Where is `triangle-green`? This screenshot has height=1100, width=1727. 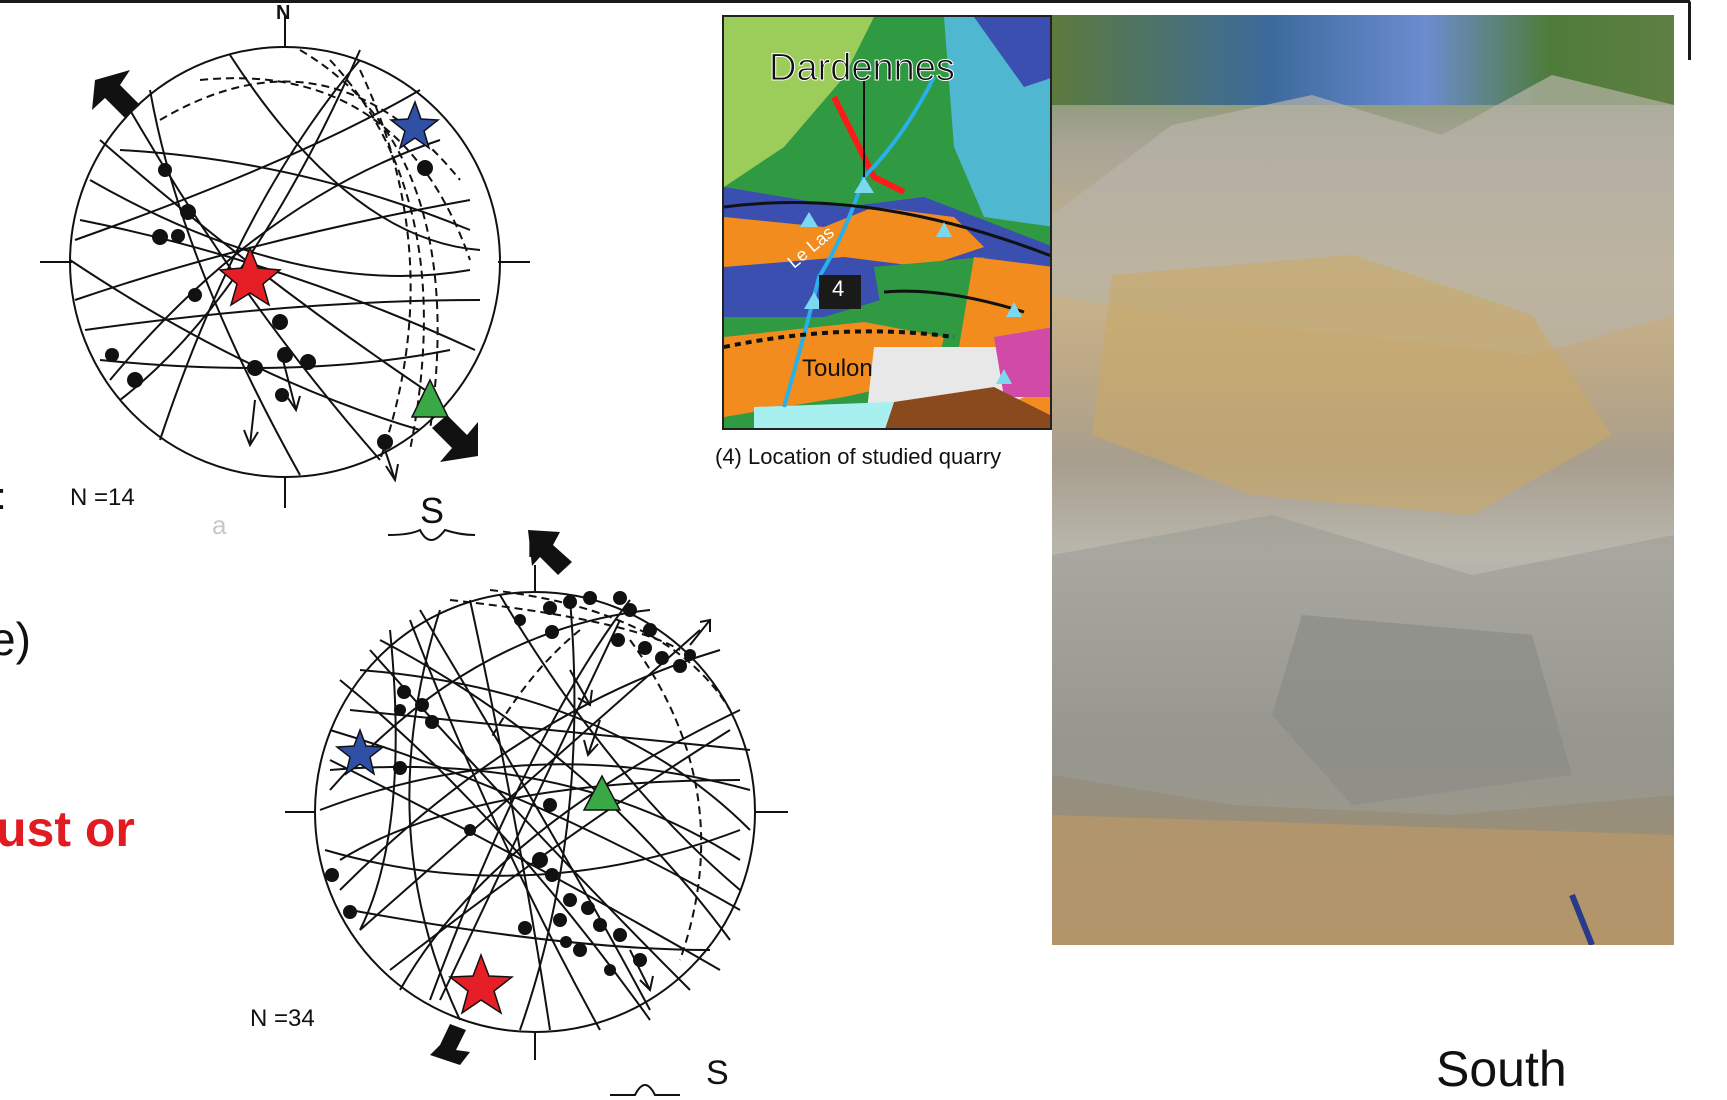 triangle-green is located at coordinates (430, 398).